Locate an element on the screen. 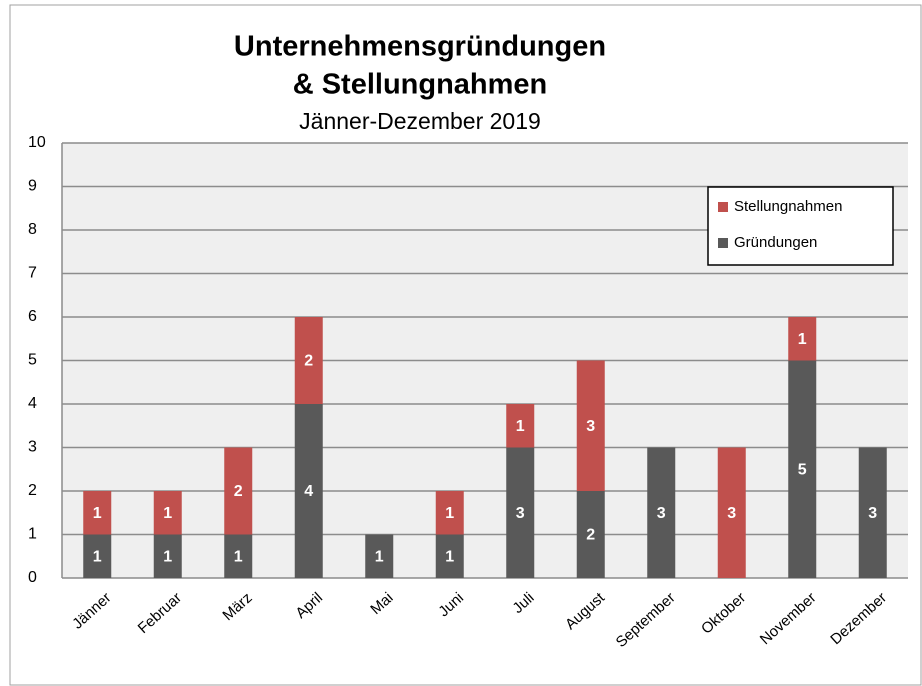 The image size is (922, 686). y-tick-label: 5 is located at coordinates (32, 360).